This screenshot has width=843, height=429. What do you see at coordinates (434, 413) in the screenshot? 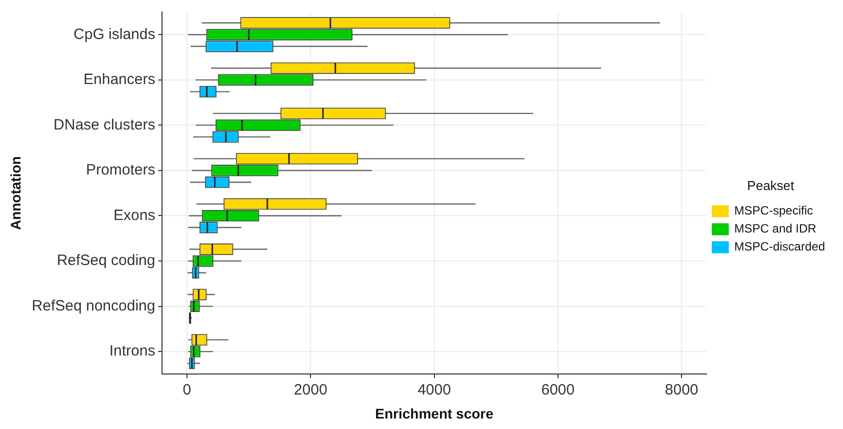
I see `x-axis-title: Enrichment score` at bounding box center [434, 413].